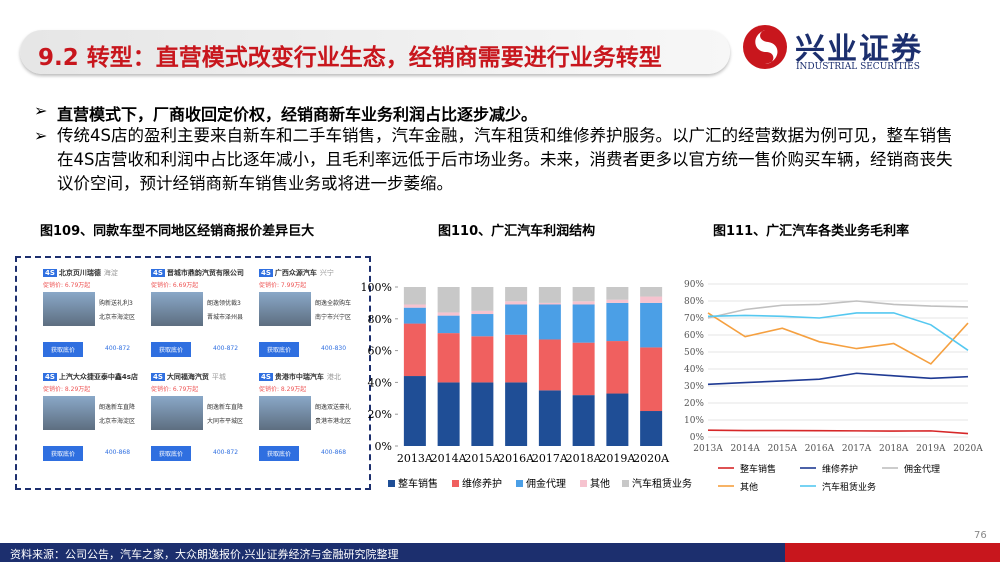 The height and width of the screenshot is (562, 1000). I want to click on phone: 400-830, so click(334, 348).